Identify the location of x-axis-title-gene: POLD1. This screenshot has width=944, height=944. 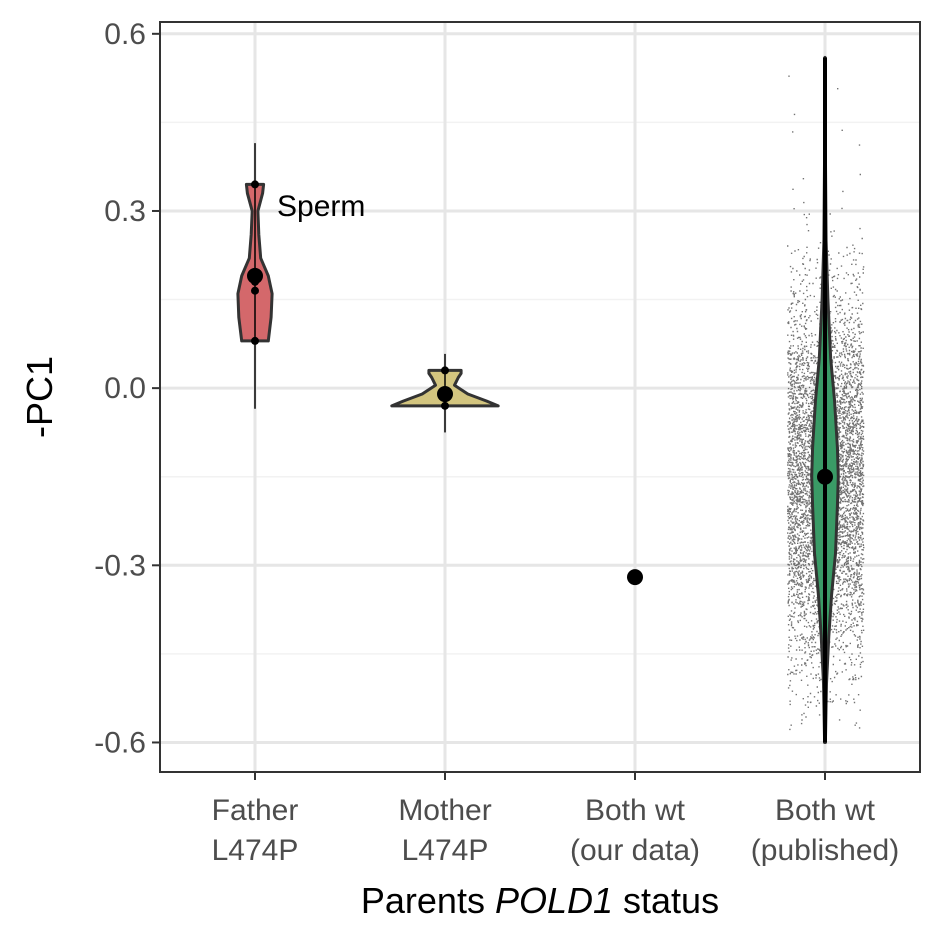
(554, 900).